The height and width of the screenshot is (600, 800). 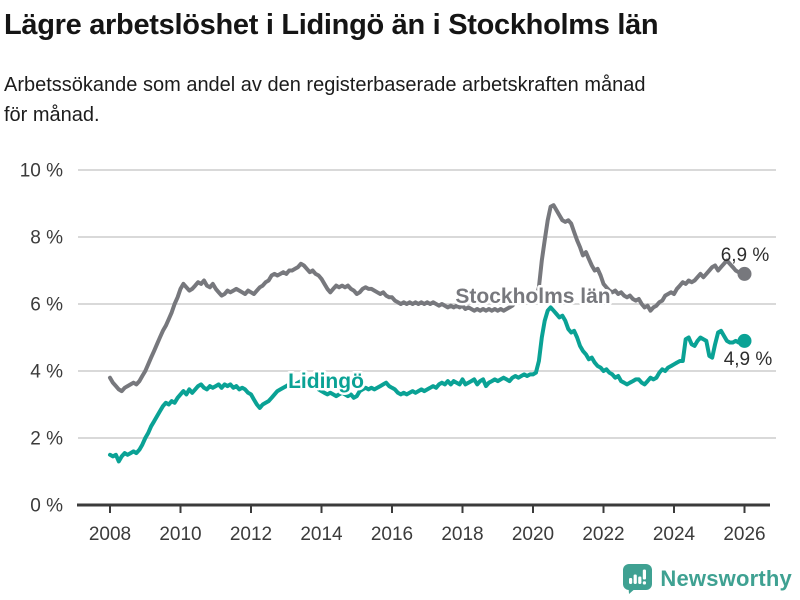 I want to click on x-tick-label: 2008, so click(x=110, y=534).